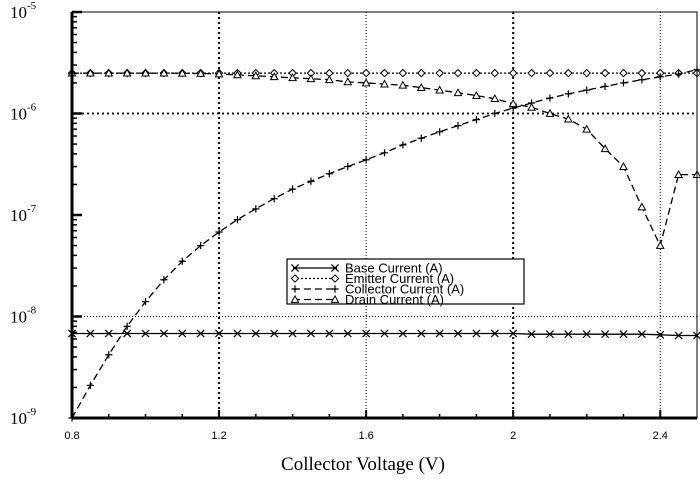 This screenshot has height=479, width=700. What do you see at coordinates (46, 214) in the screenshot?
I see `y-axis-ticks: 10-910-810-710-610-5` at bounding box center [46, 214].